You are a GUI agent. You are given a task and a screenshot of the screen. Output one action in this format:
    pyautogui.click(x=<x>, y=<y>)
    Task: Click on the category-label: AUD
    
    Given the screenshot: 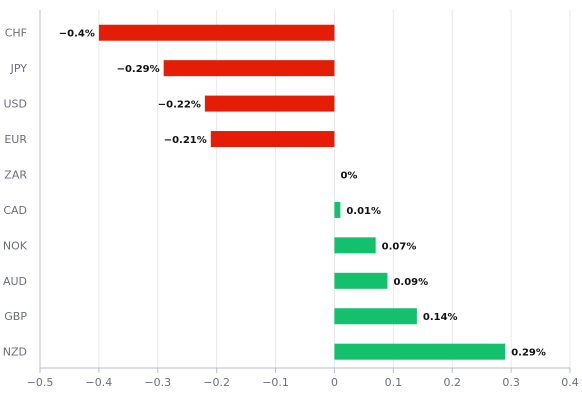 What is the action you would take?
    pyautogui.click(x=15, y=281)
    